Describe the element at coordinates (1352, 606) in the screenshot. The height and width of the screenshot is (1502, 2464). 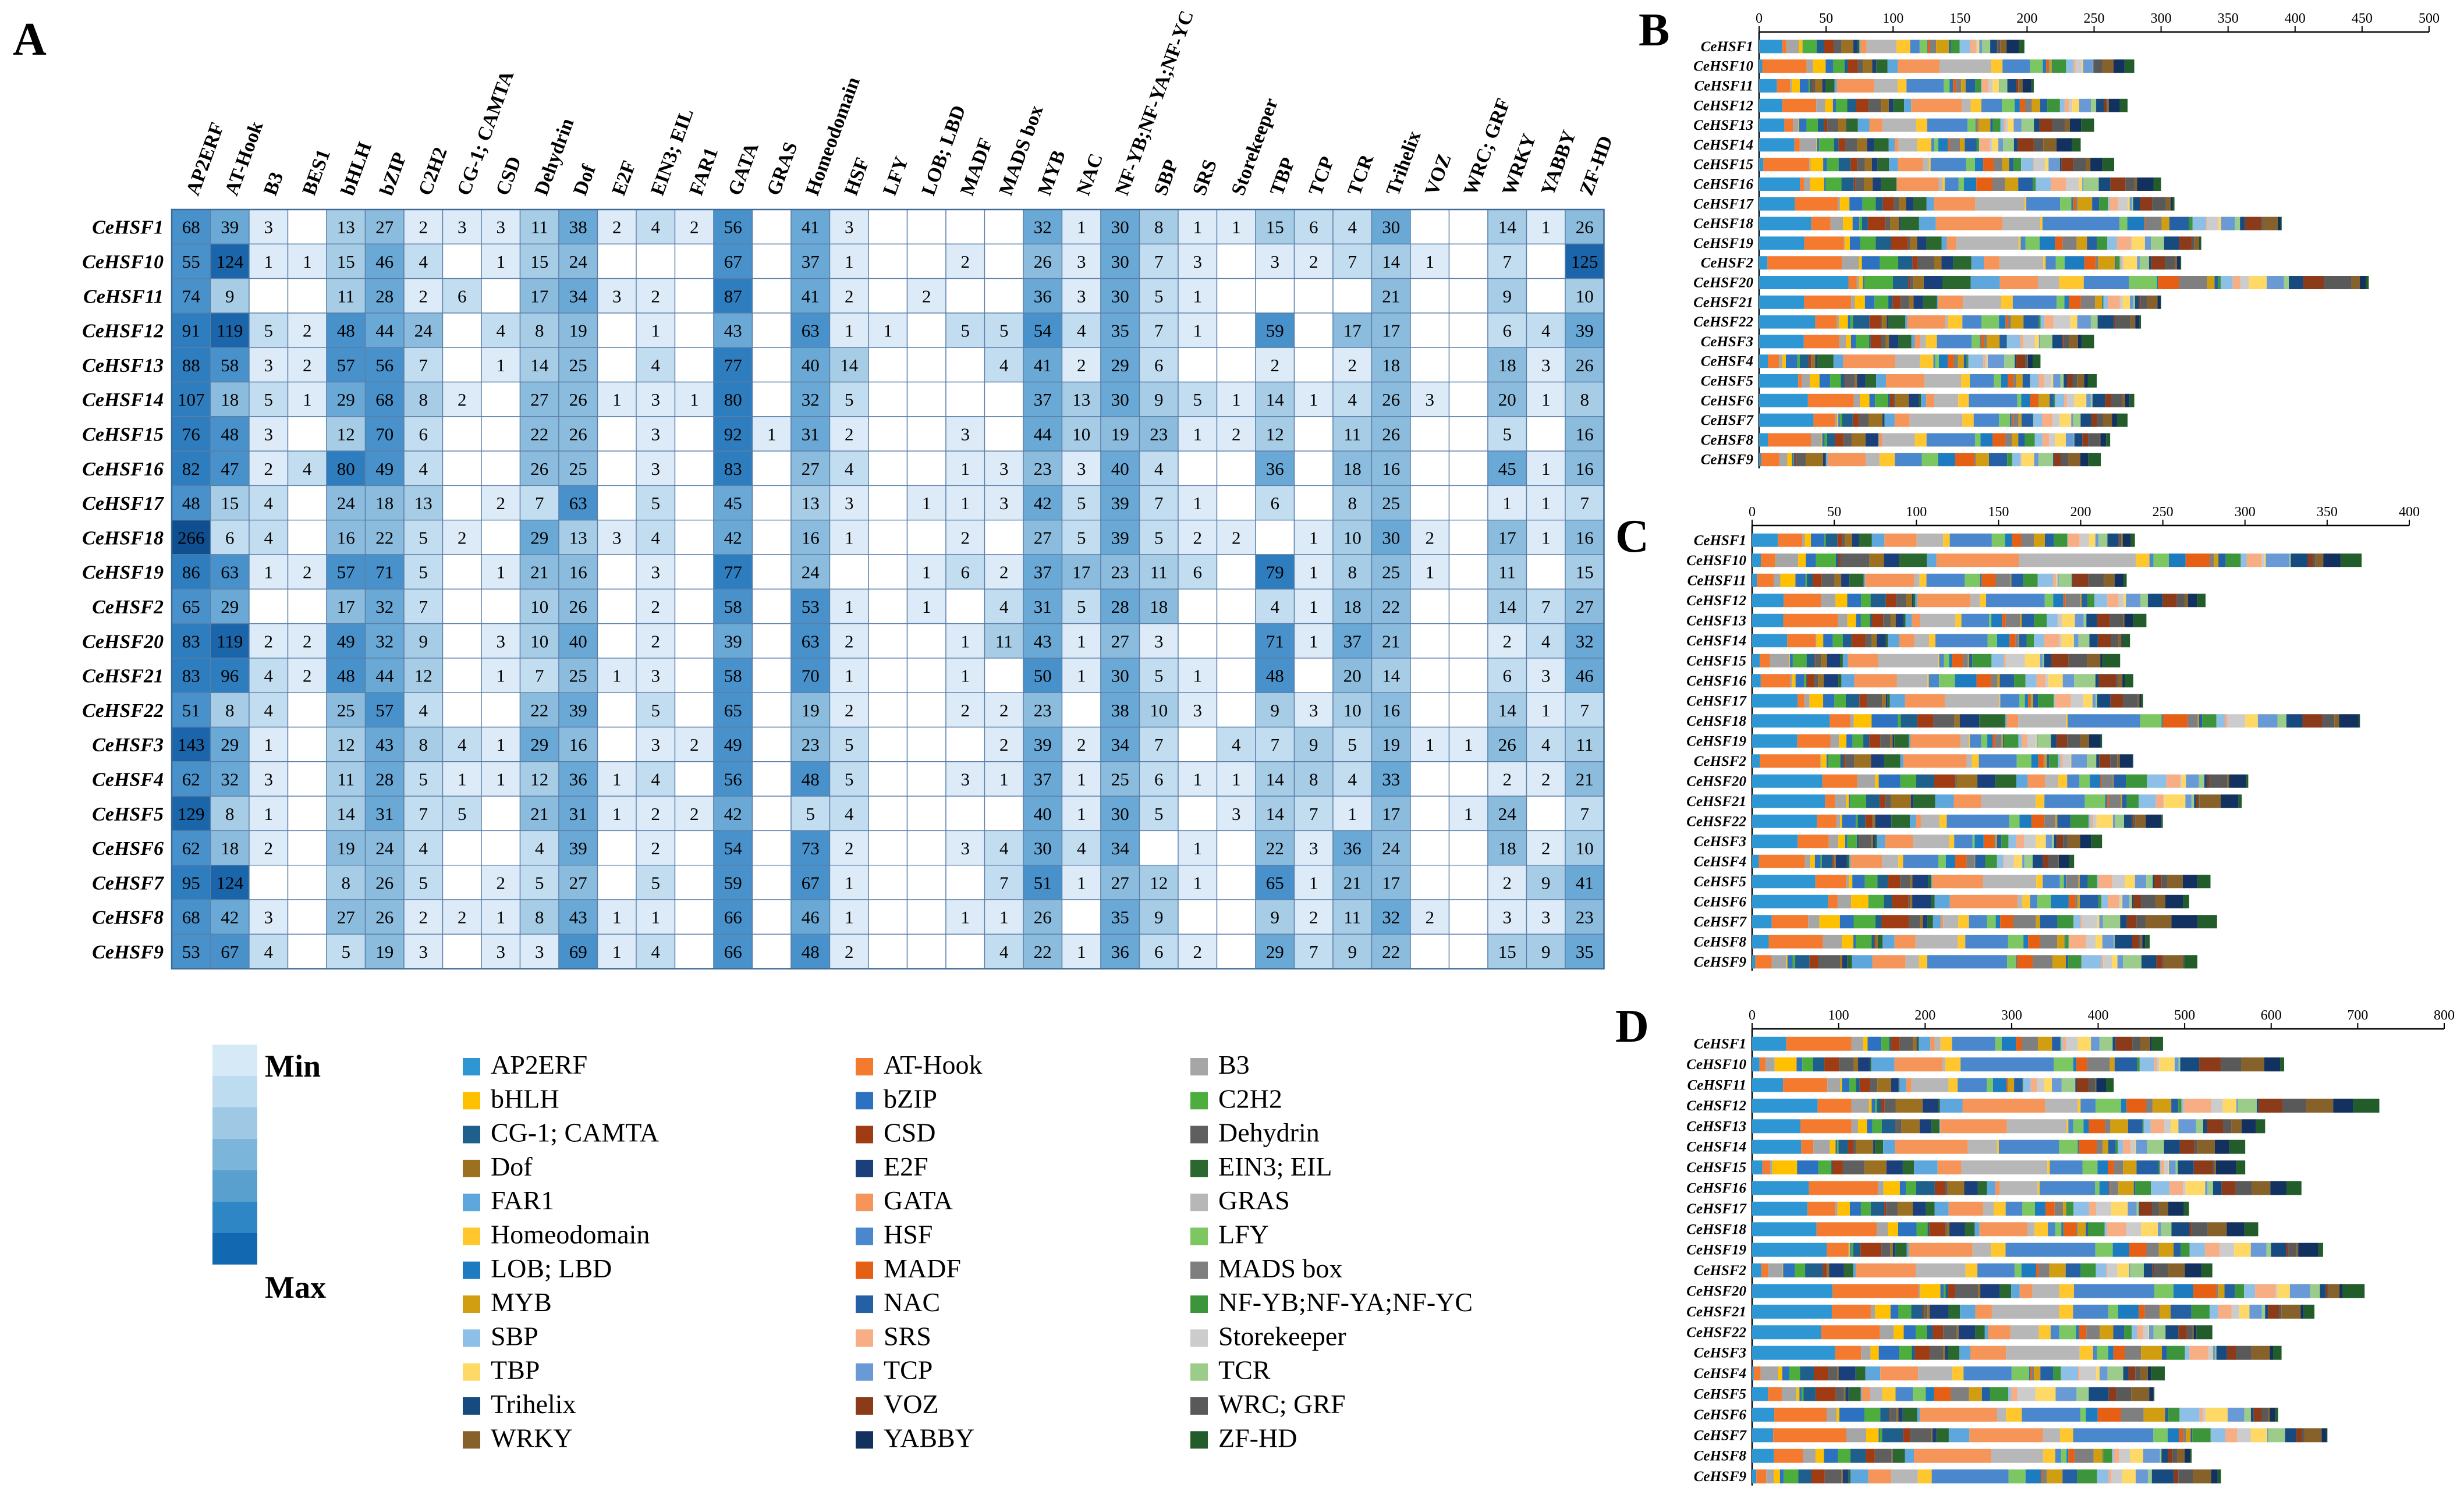
I see `heatmap-cell-value: 18` at that location.